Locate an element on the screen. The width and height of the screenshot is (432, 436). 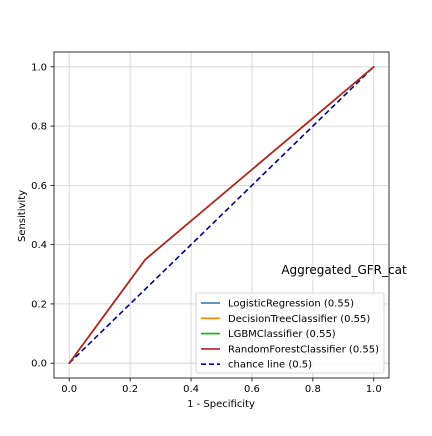
legend-label: DecisionTreeClassifier (0.55) is located at coordinates (299, 319).